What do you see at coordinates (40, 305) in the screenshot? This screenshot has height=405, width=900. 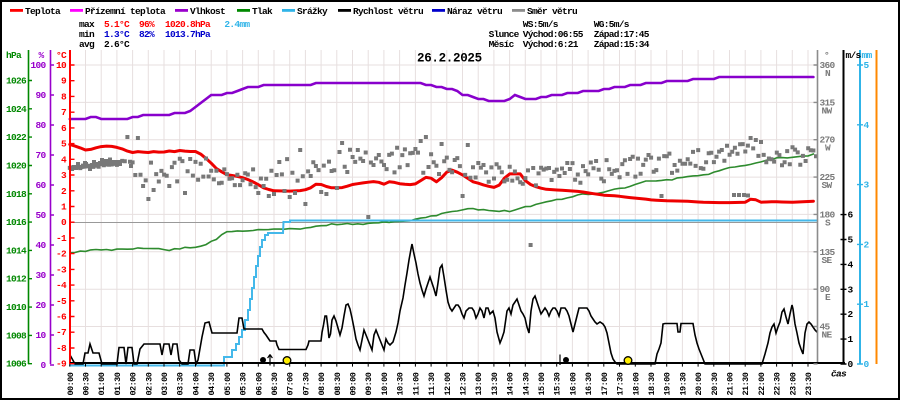 I see `svg-text: 20` at bounding box center [40, 305].